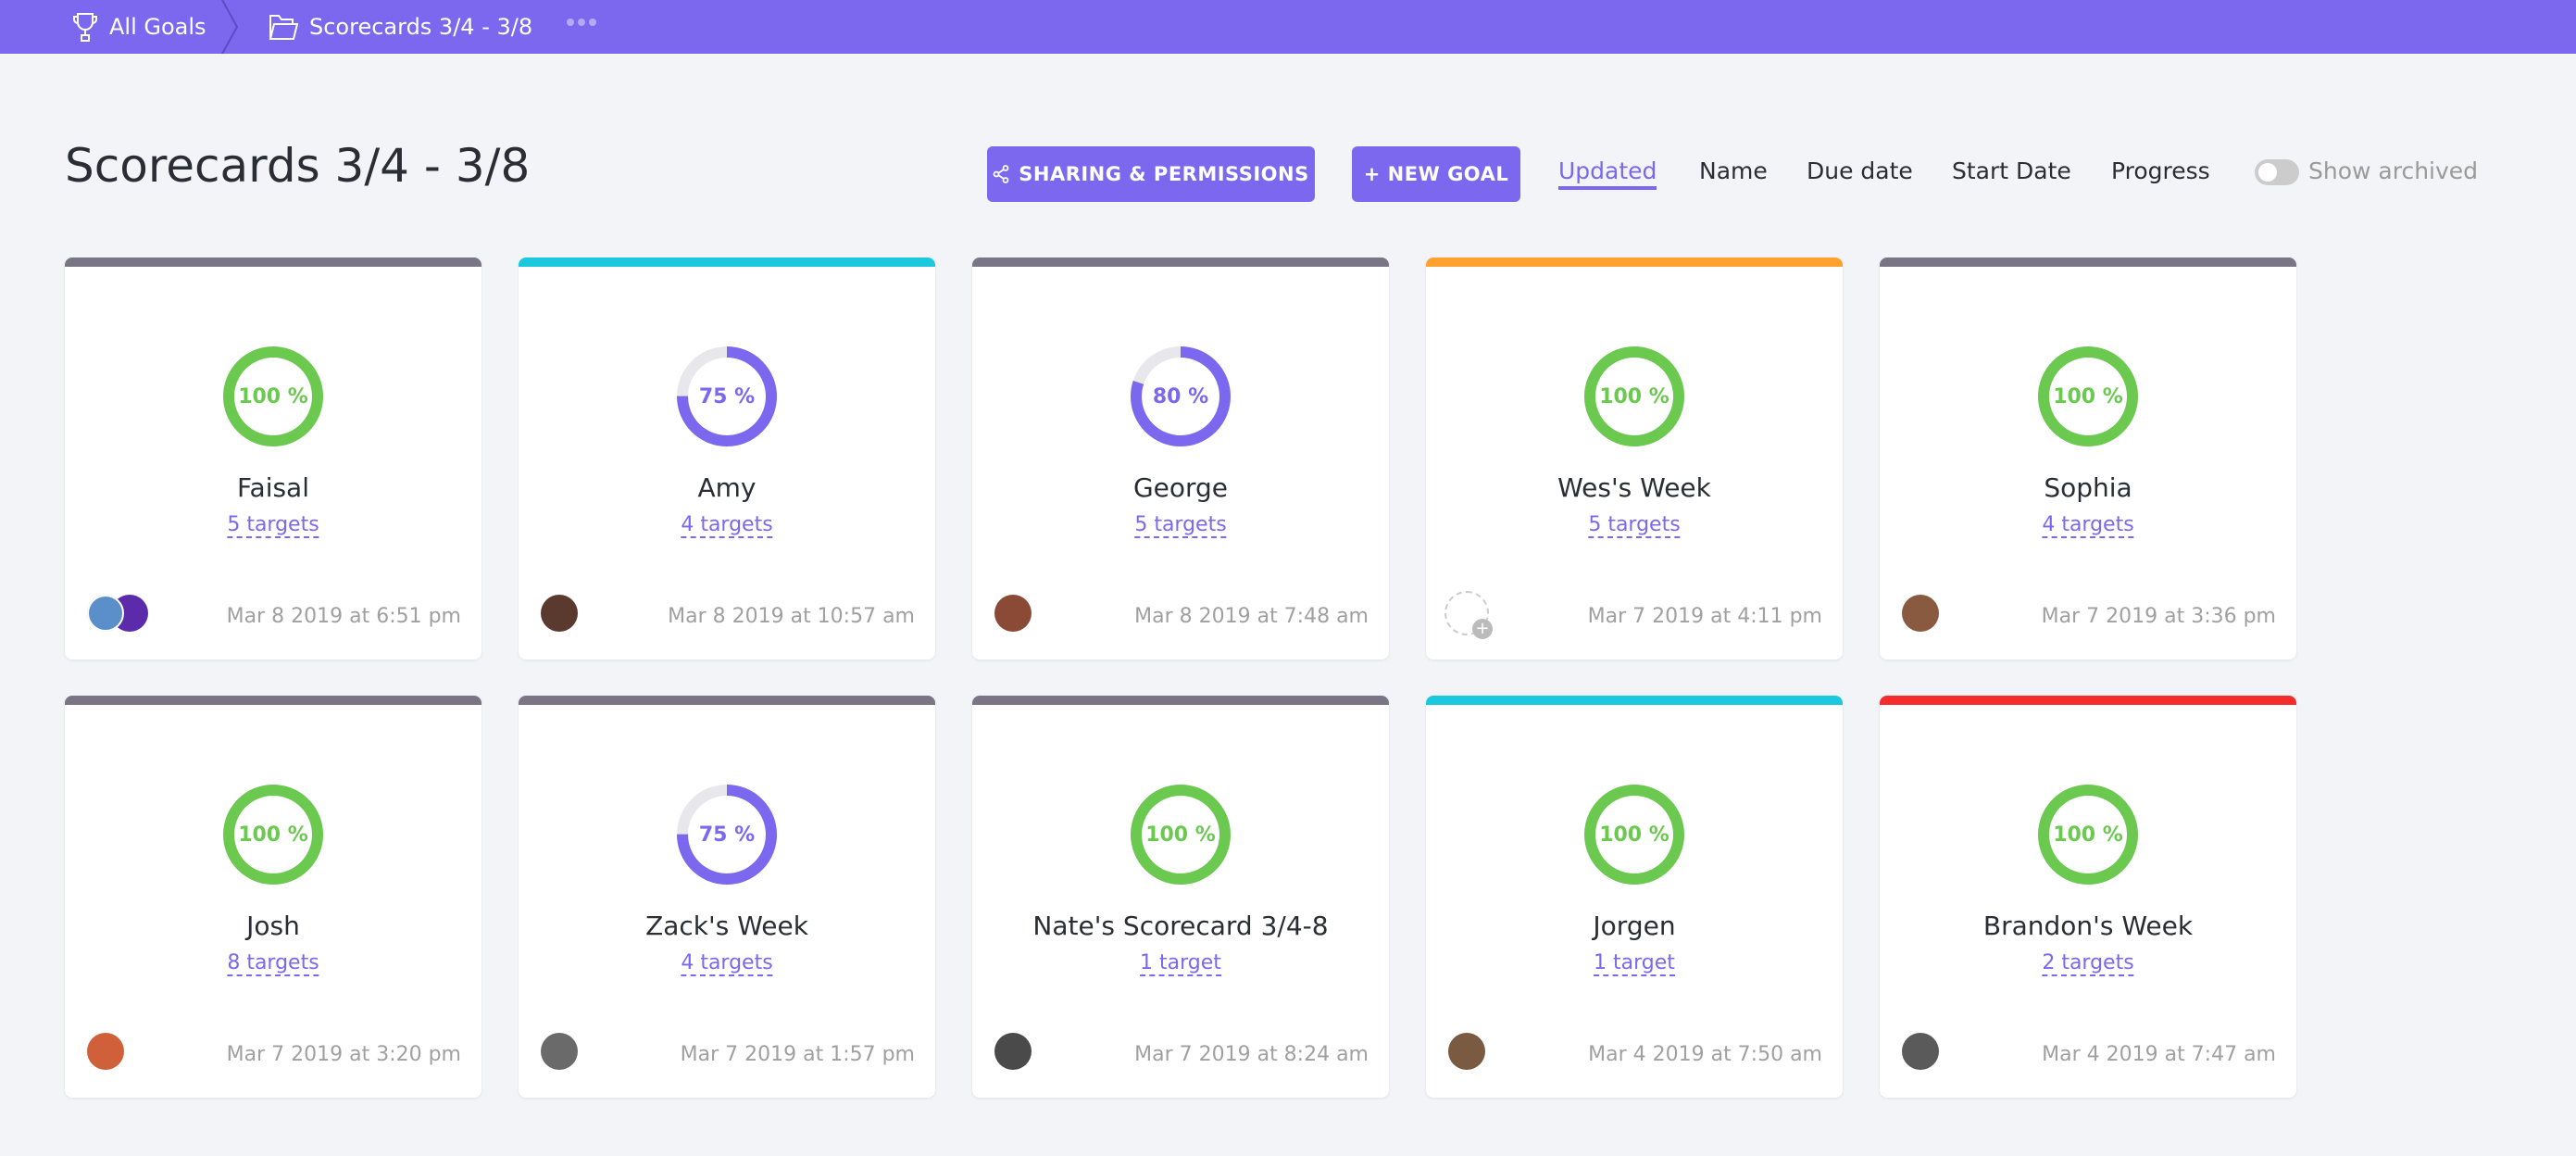 The image size is (2576, 1156). I want to click on updated-date: Mar 7 2019 at 3:20 pm, so click(344, 1055).